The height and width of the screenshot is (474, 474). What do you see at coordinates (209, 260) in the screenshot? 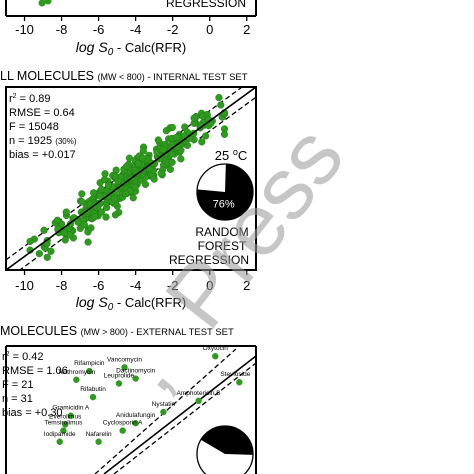
I see `method-line-3: REGRESSION` at bounding box center [209, 260].